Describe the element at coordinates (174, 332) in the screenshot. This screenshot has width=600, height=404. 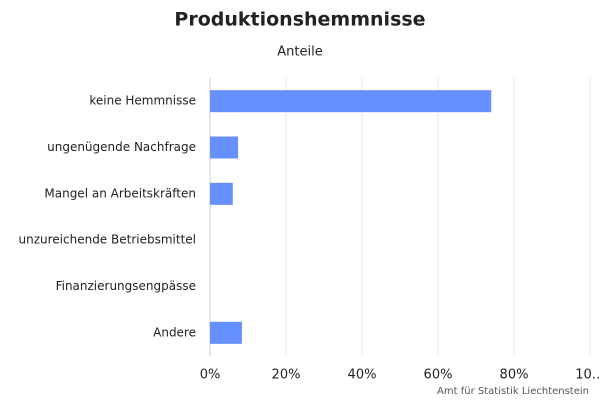
I see `y-tick-label: Andere` at that location.